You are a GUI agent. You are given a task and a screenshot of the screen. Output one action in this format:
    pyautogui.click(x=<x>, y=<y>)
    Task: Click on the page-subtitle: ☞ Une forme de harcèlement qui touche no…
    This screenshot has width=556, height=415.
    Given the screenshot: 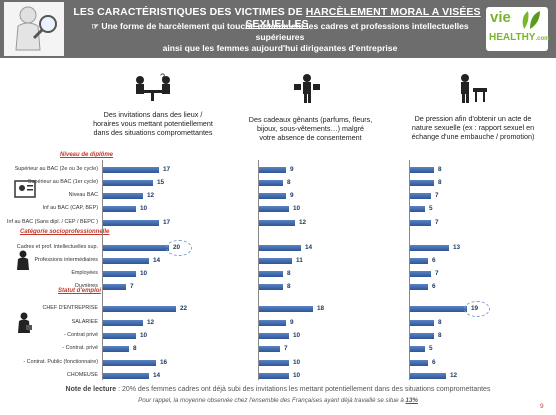 What is the action you would take?
    pyautogui.click(x=280, y=37)
    